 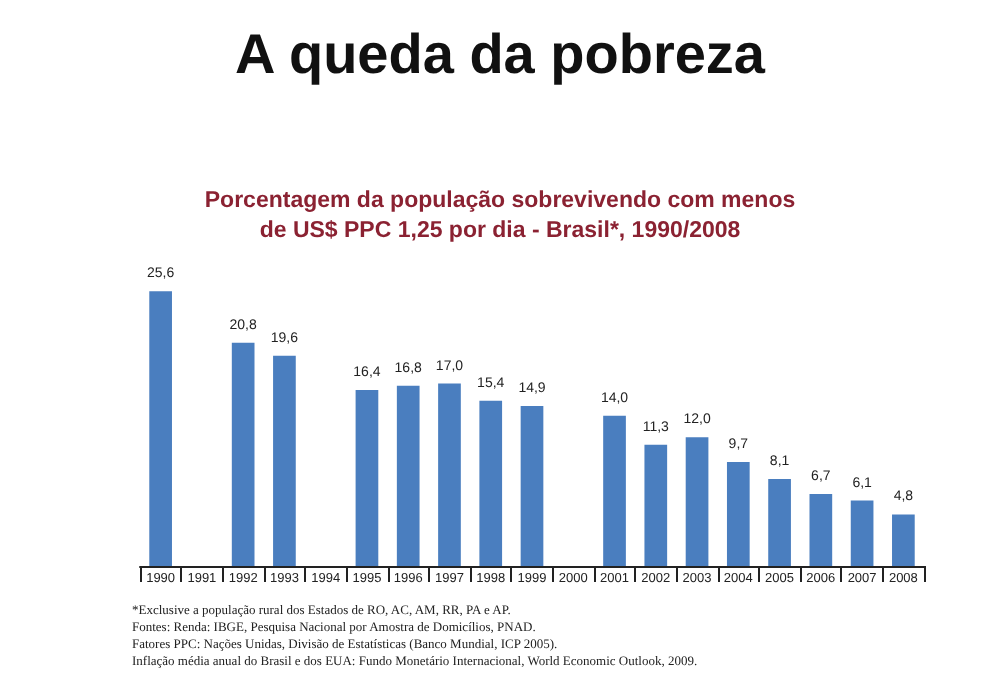 I want to click on chart-subtitle: Porcentagem da população sobrevivendo com menos de US$ PPC 1,25 por dia - Brasil*, 1990/2008, so click(x=500, y=216).